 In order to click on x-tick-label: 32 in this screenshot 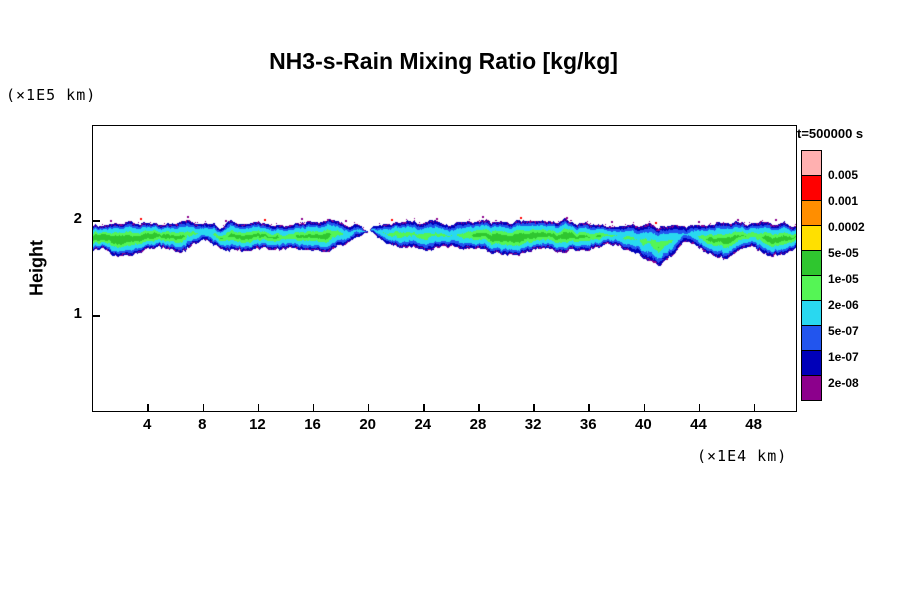, I will do `click(533, 424)`.